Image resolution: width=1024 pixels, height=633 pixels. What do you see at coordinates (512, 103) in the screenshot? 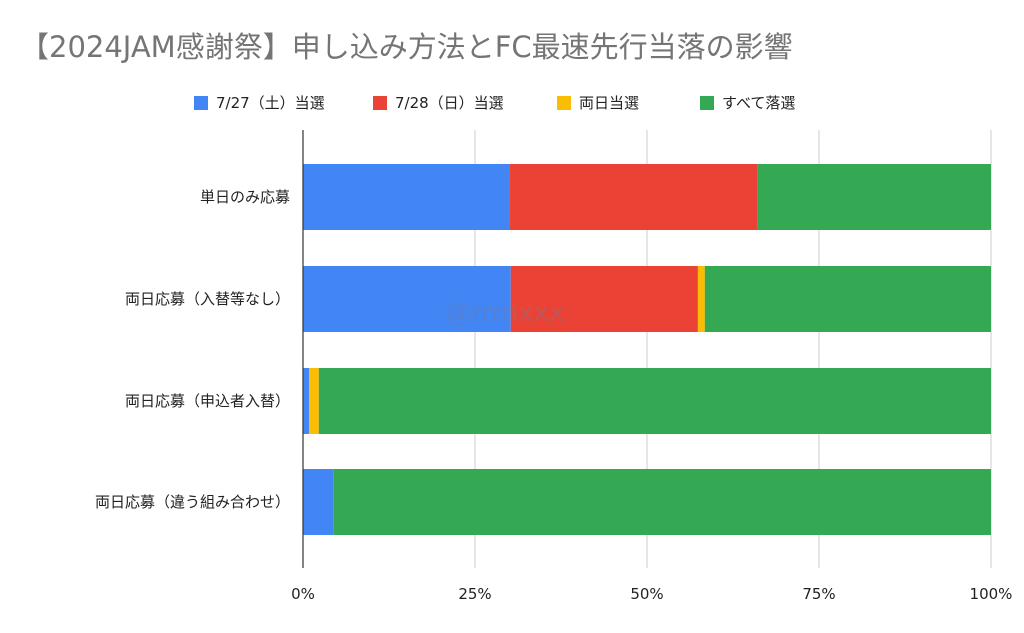
I see `legend: 7/27（土）当選 7/28（日）当選 両日当選 すべて落選` at bounding box center [512, 103].